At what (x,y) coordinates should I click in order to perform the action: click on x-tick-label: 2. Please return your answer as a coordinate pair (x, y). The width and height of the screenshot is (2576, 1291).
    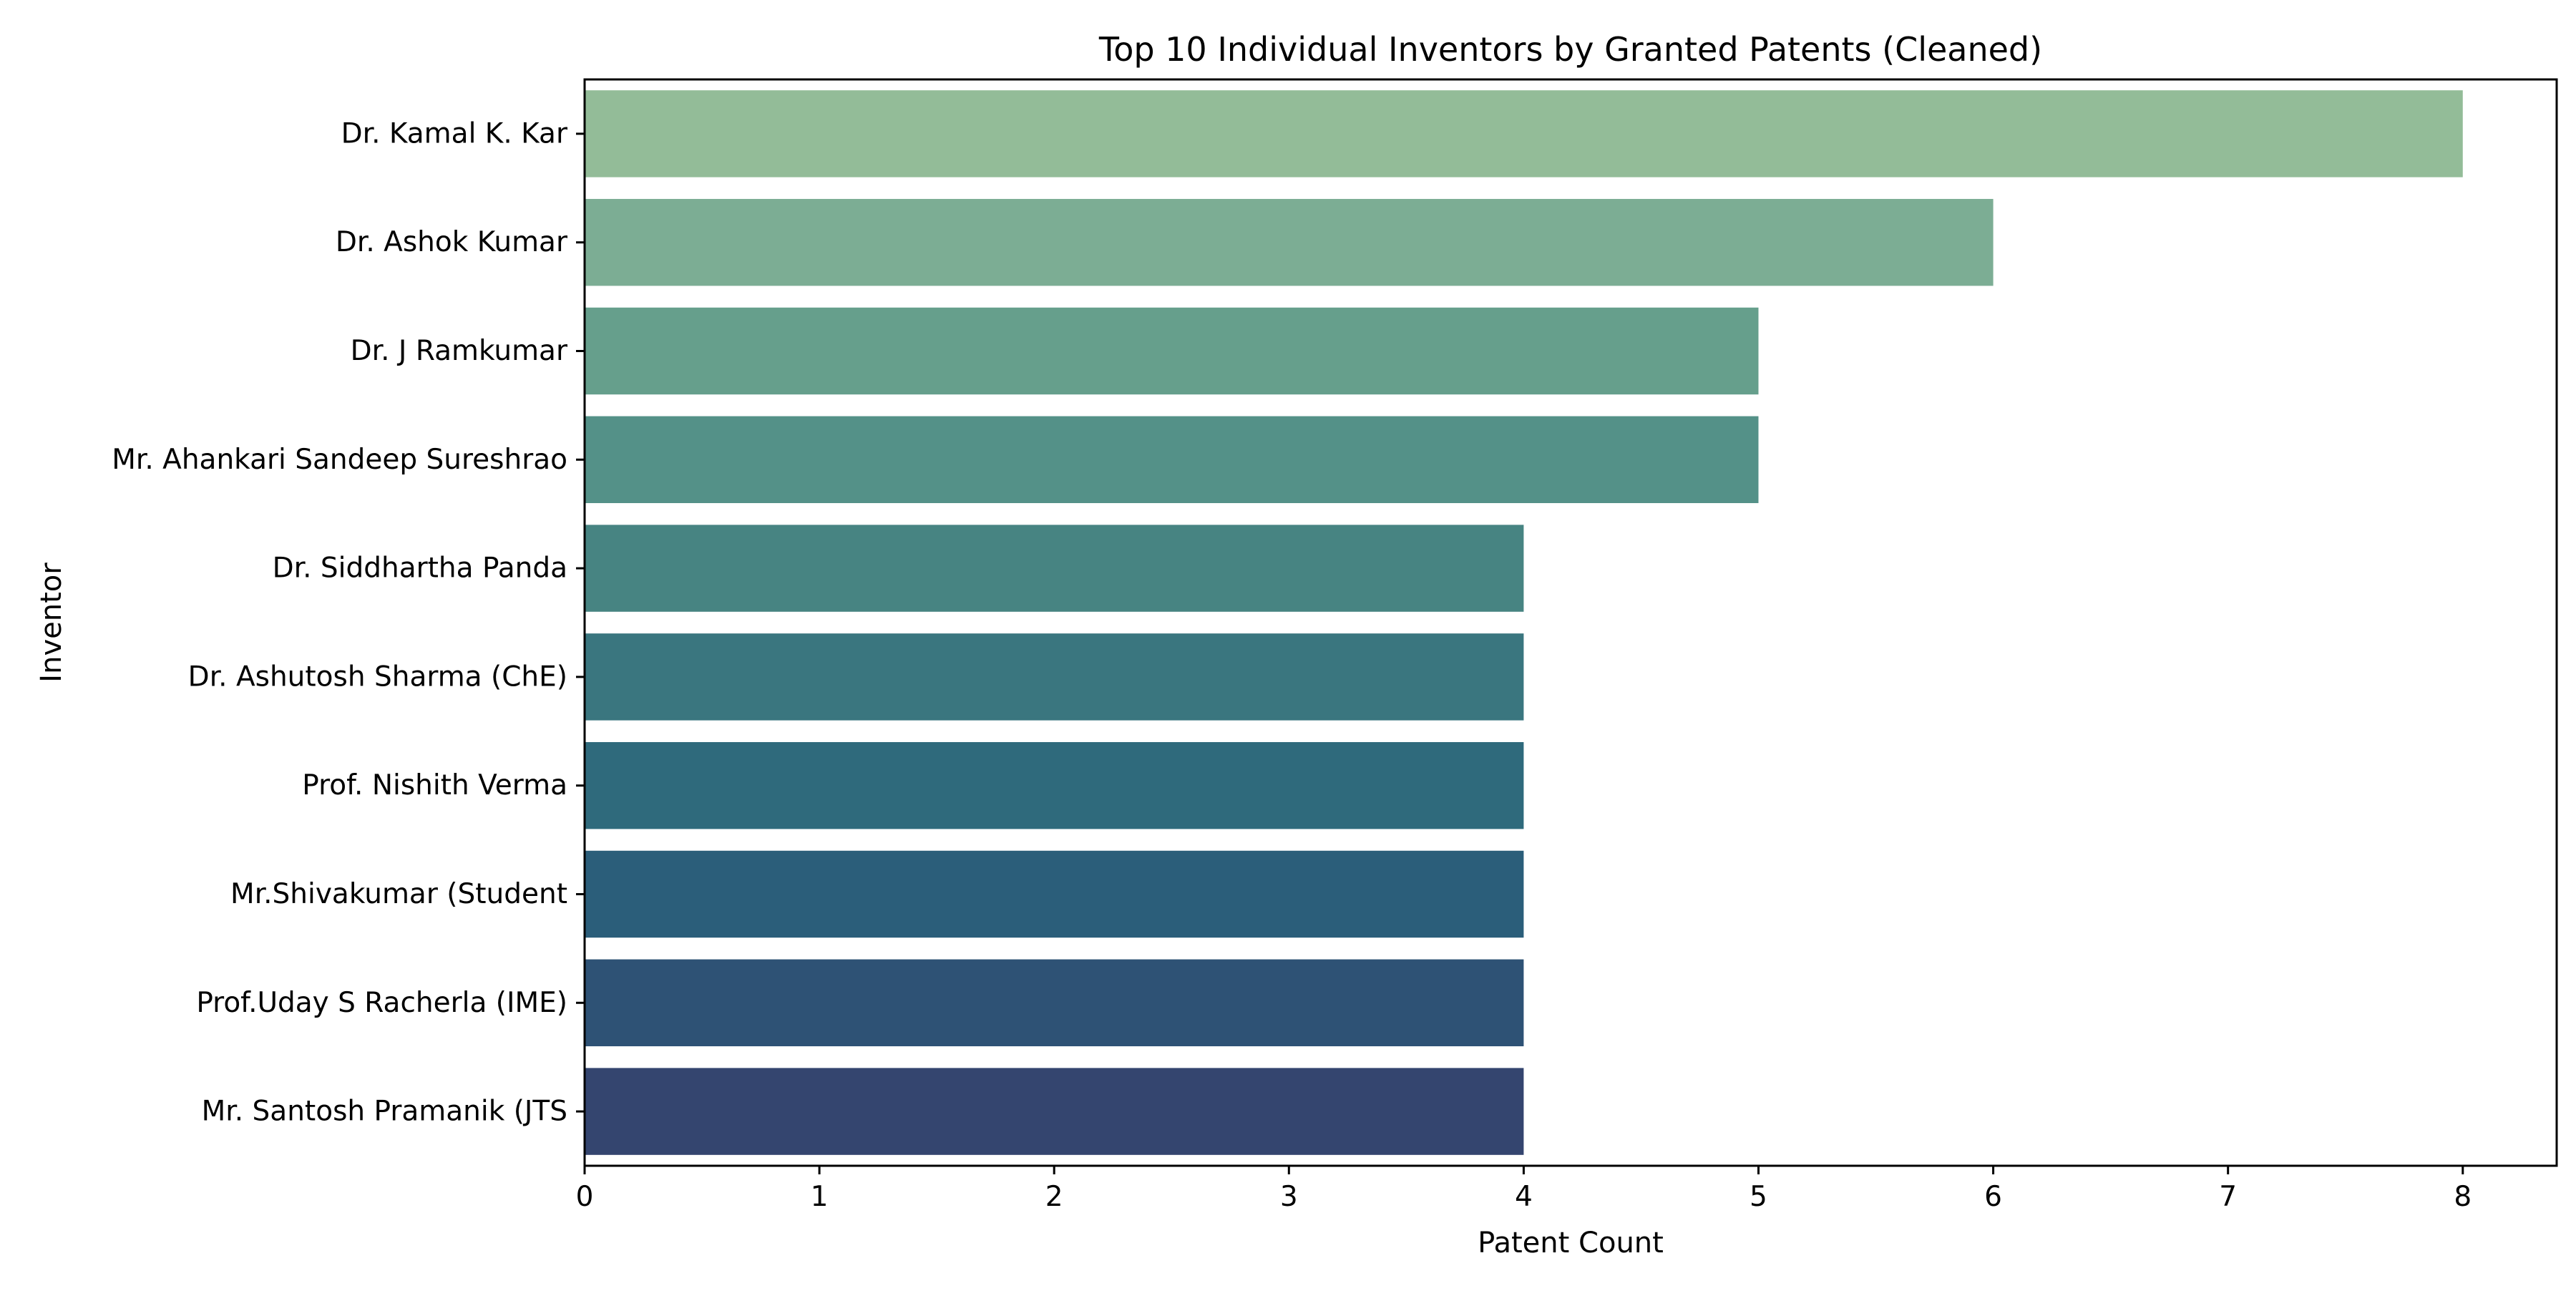
    Looking at the image, I should click on (1054, 1197).